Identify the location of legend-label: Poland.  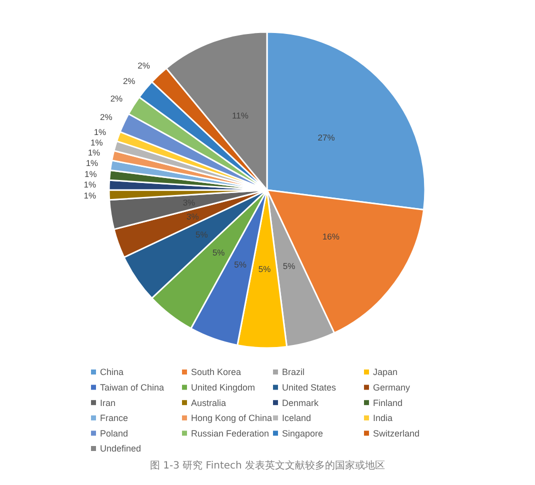
(114, 433).